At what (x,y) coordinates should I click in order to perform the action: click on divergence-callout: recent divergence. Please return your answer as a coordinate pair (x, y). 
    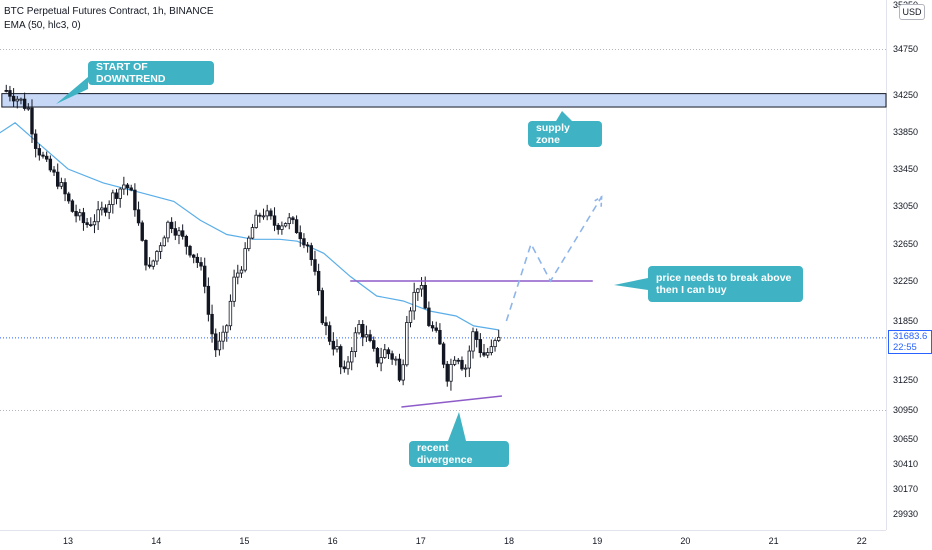
    Looking at the image, I should click on (459, 454).